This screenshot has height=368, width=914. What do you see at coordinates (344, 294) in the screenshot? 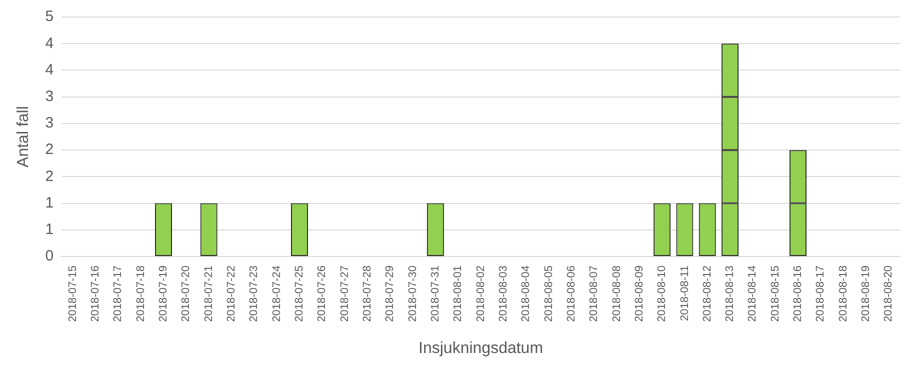
I see `x-tick-label: 2018-07-27` at bounding box center [344, 294].